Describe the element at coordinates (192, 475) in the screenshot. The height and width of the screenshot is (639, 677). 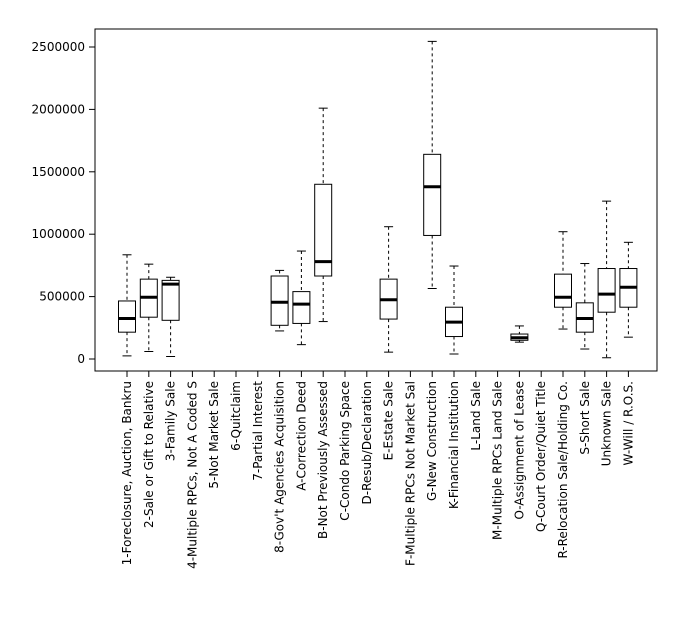
I see `x-tick-label: 4-Multiple RPCs, Not A Coded S` at that location.